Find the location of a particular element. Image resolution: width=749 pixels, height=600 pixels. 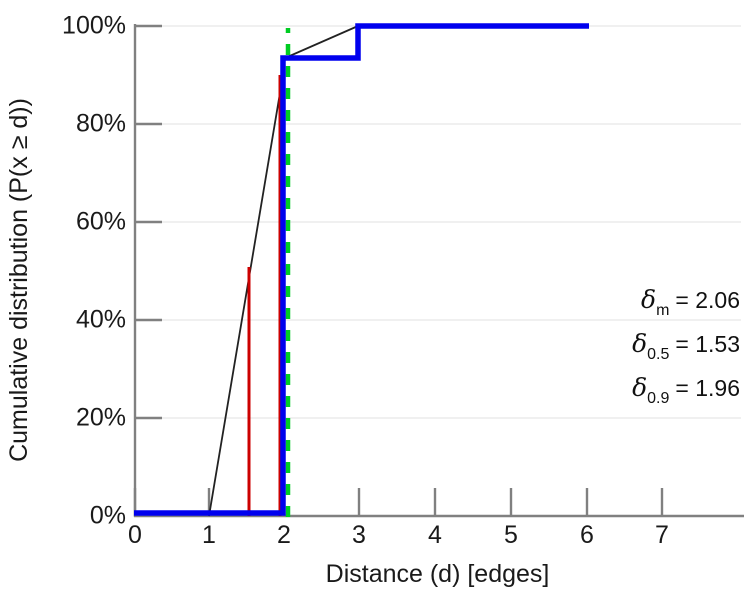

x-tick-label-1: 1 is located at coordinates (209, 535).